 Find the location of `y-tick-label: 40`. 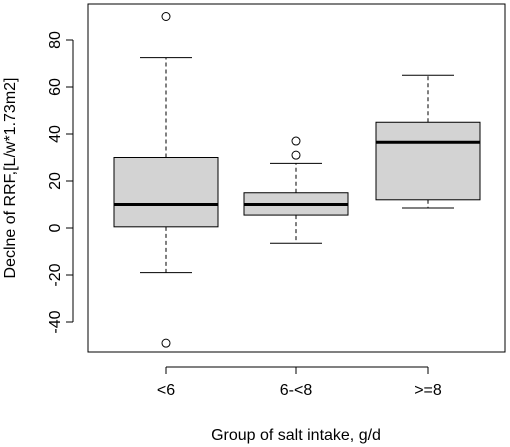

y-tick-label: 40 is located at coordinates (55, 134).